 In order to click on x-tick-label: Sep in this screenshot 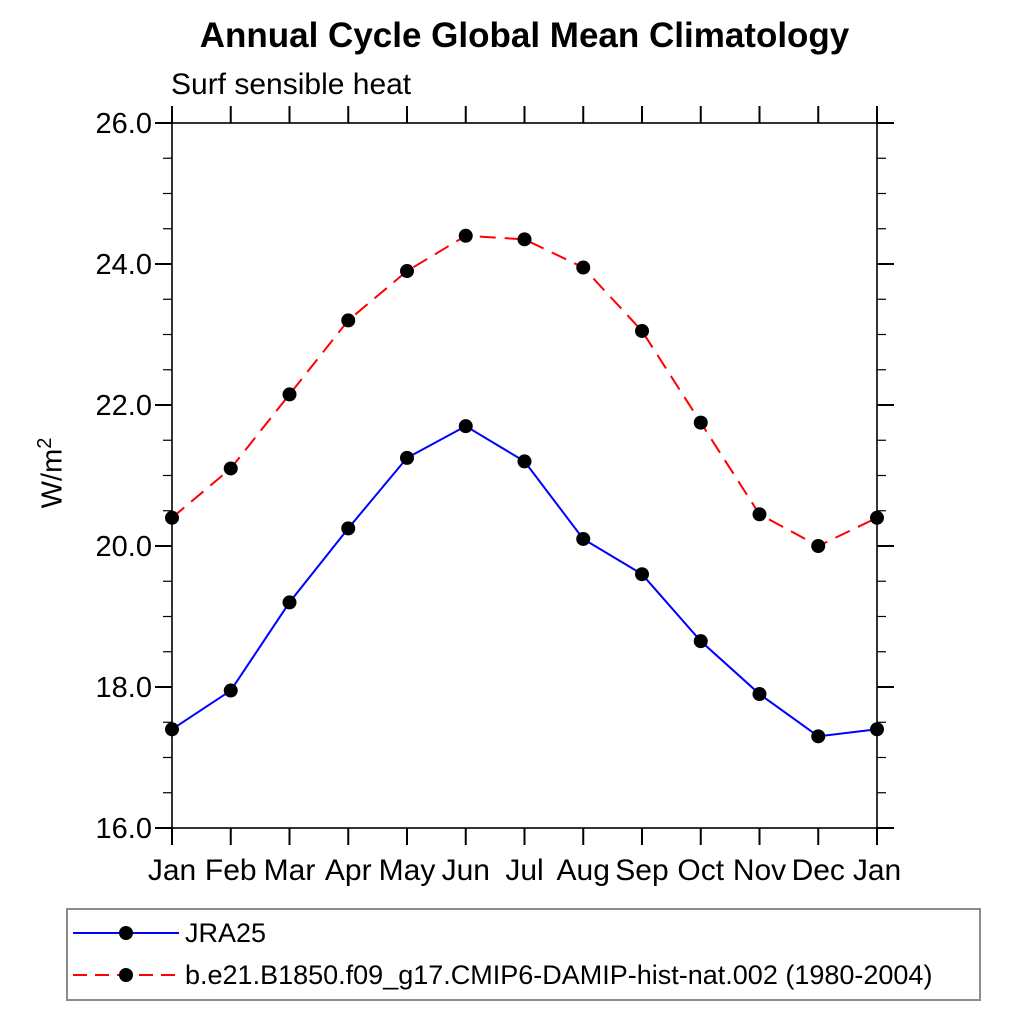, I will do `click(641, 870)`.